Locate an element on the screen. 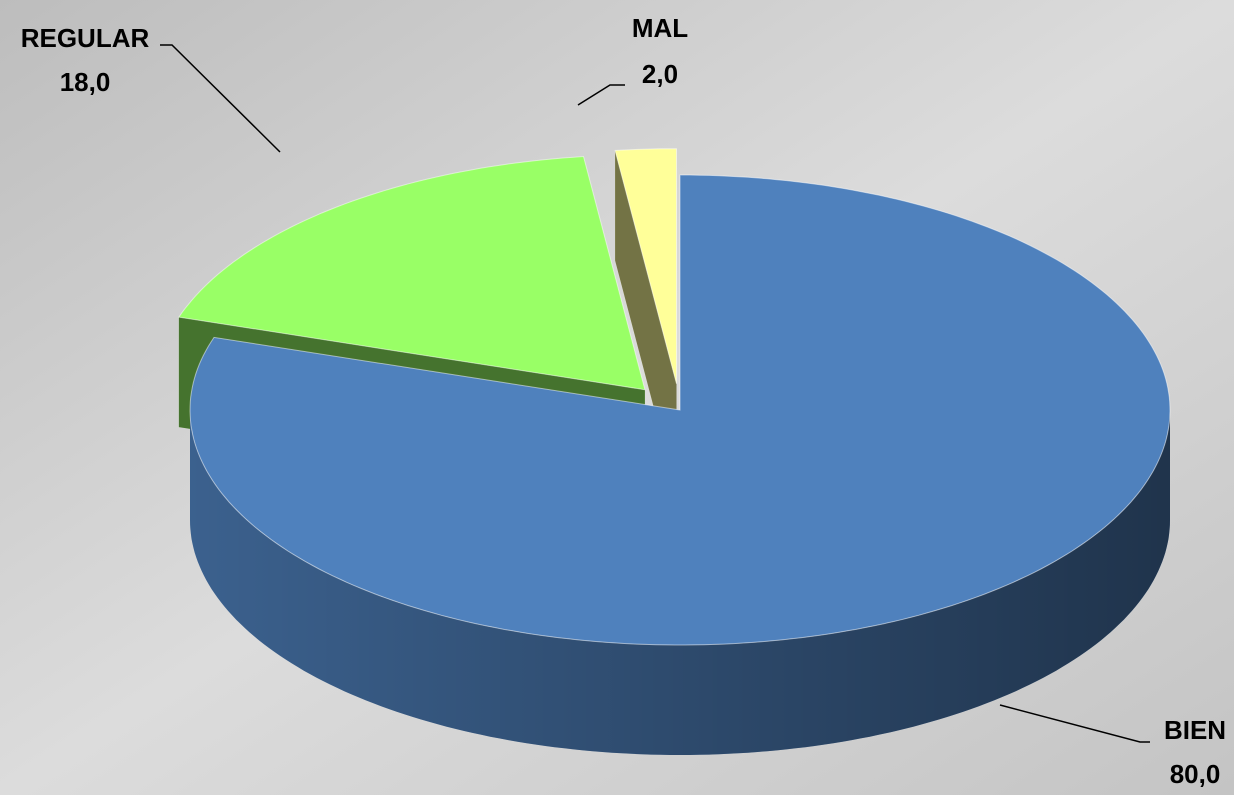 This screenshot has height=795, width=1234. category-label: REGULAR is located at coordinates (85, 38).